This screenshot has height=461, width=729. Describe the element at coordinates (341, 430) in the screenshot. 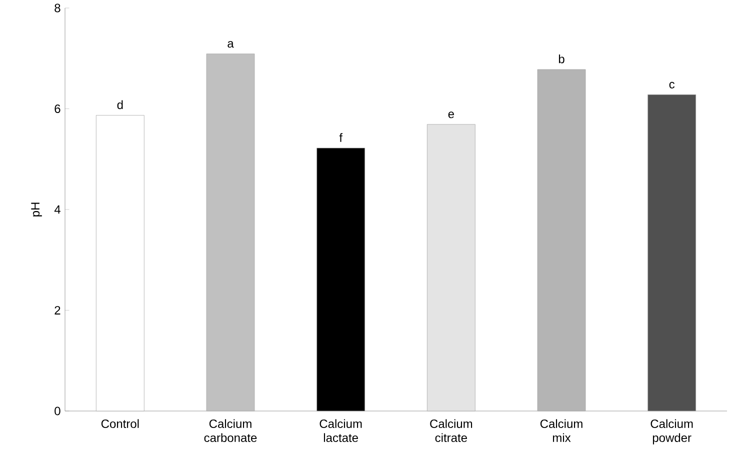

I see `x-tick-label: Calcium lactate` at that location.